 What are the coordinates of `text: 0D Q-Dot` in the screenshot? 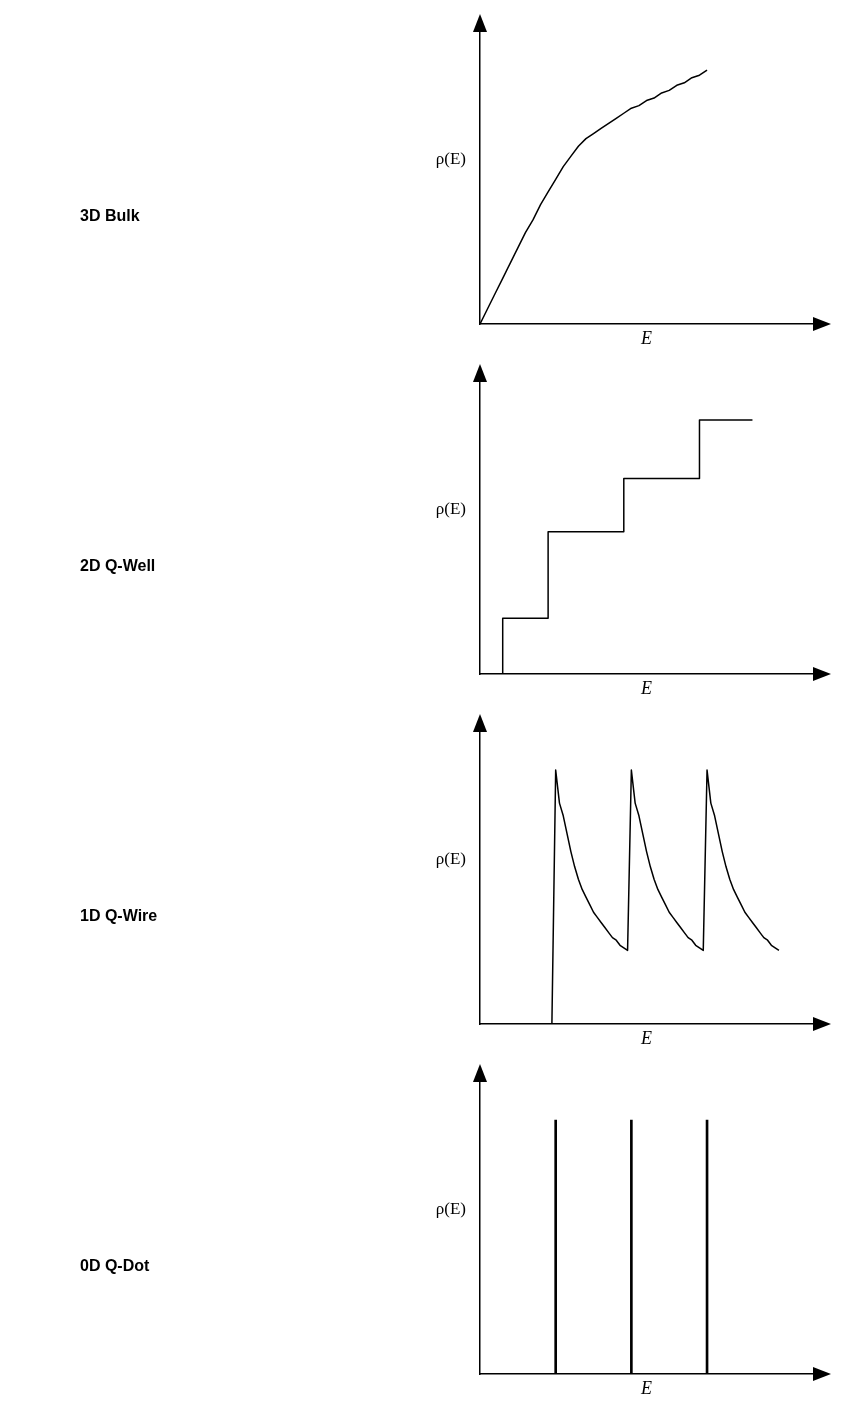 It's located at (115, 1266).